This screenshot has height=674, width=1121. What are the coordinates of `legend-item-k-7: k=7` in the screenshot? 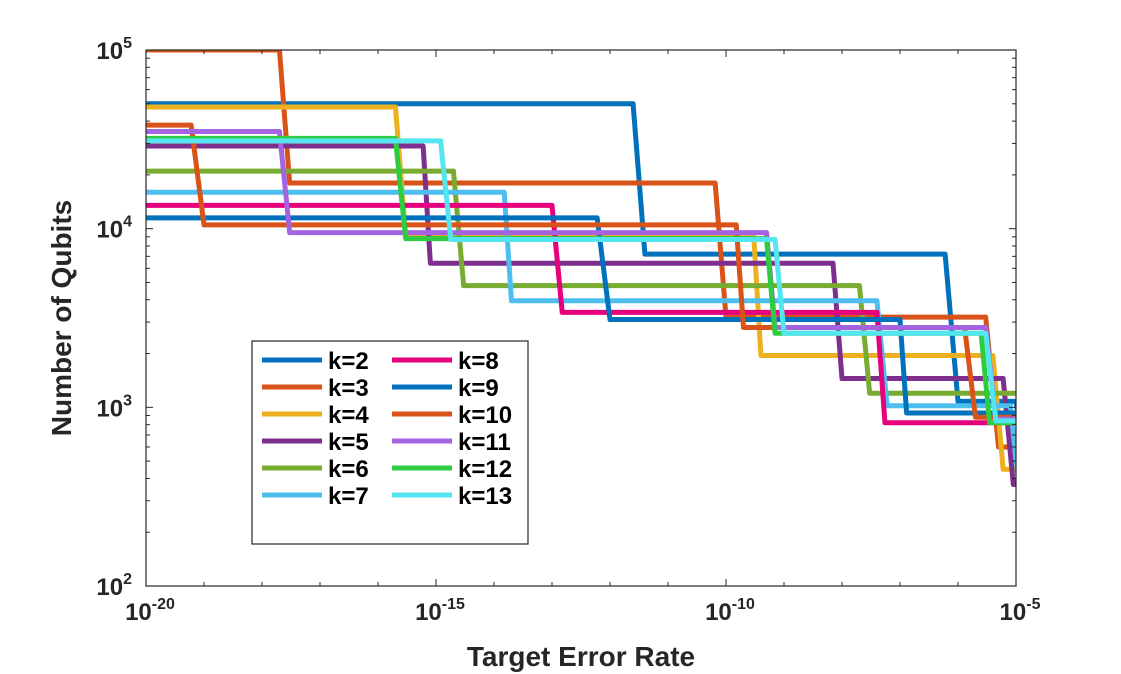 It's located at (315, 496).